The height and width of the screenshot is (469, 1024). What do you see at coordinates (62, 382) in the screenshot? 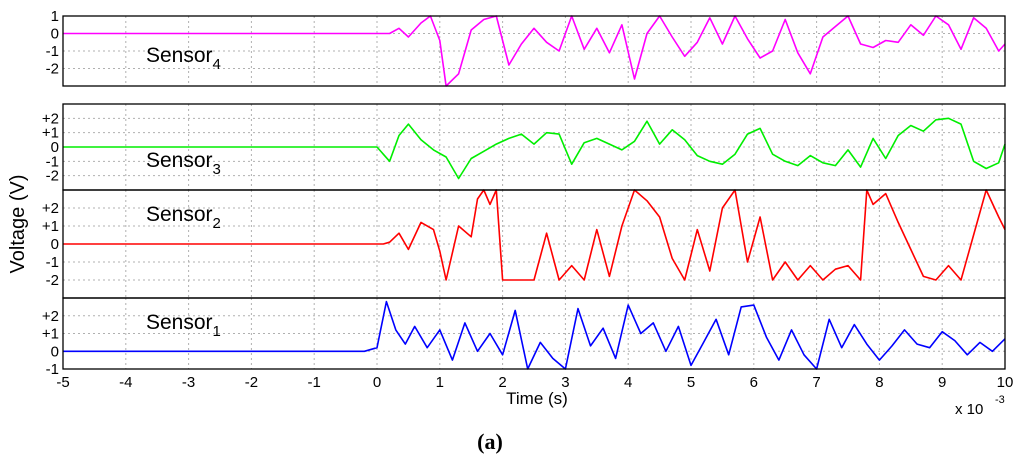
I see `x-tick-label: -5` at bounding box center [62, 382].